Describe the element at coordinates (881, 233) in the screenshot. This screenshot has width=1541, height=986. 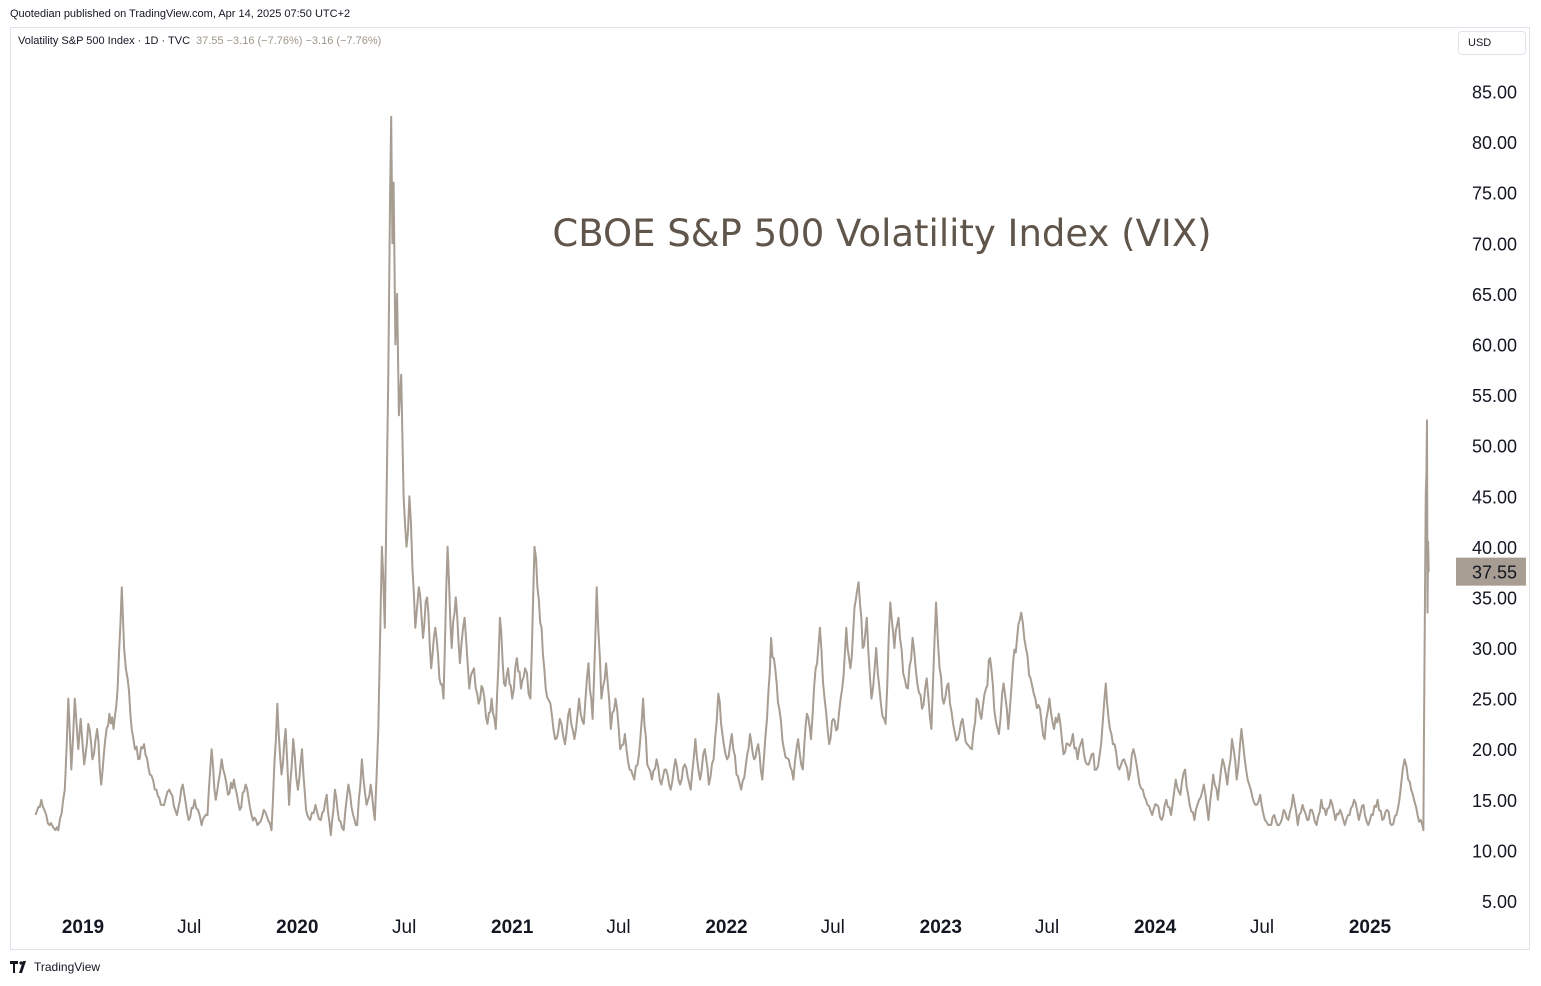
I see `chart-title: CBOE S&P 500 Volatility Index (VIX)` at that location.